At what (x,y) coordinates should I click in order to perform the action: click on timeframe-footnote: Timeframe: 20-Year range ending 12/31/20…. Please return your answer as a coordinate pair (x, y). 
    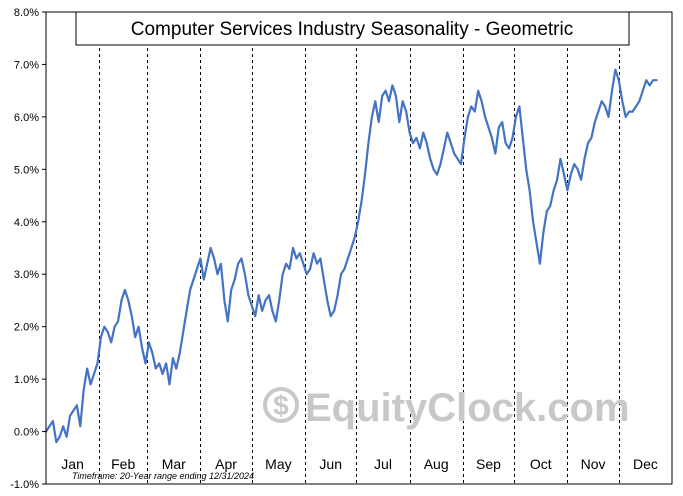
    Looking at the image, I should click on (163, 476).